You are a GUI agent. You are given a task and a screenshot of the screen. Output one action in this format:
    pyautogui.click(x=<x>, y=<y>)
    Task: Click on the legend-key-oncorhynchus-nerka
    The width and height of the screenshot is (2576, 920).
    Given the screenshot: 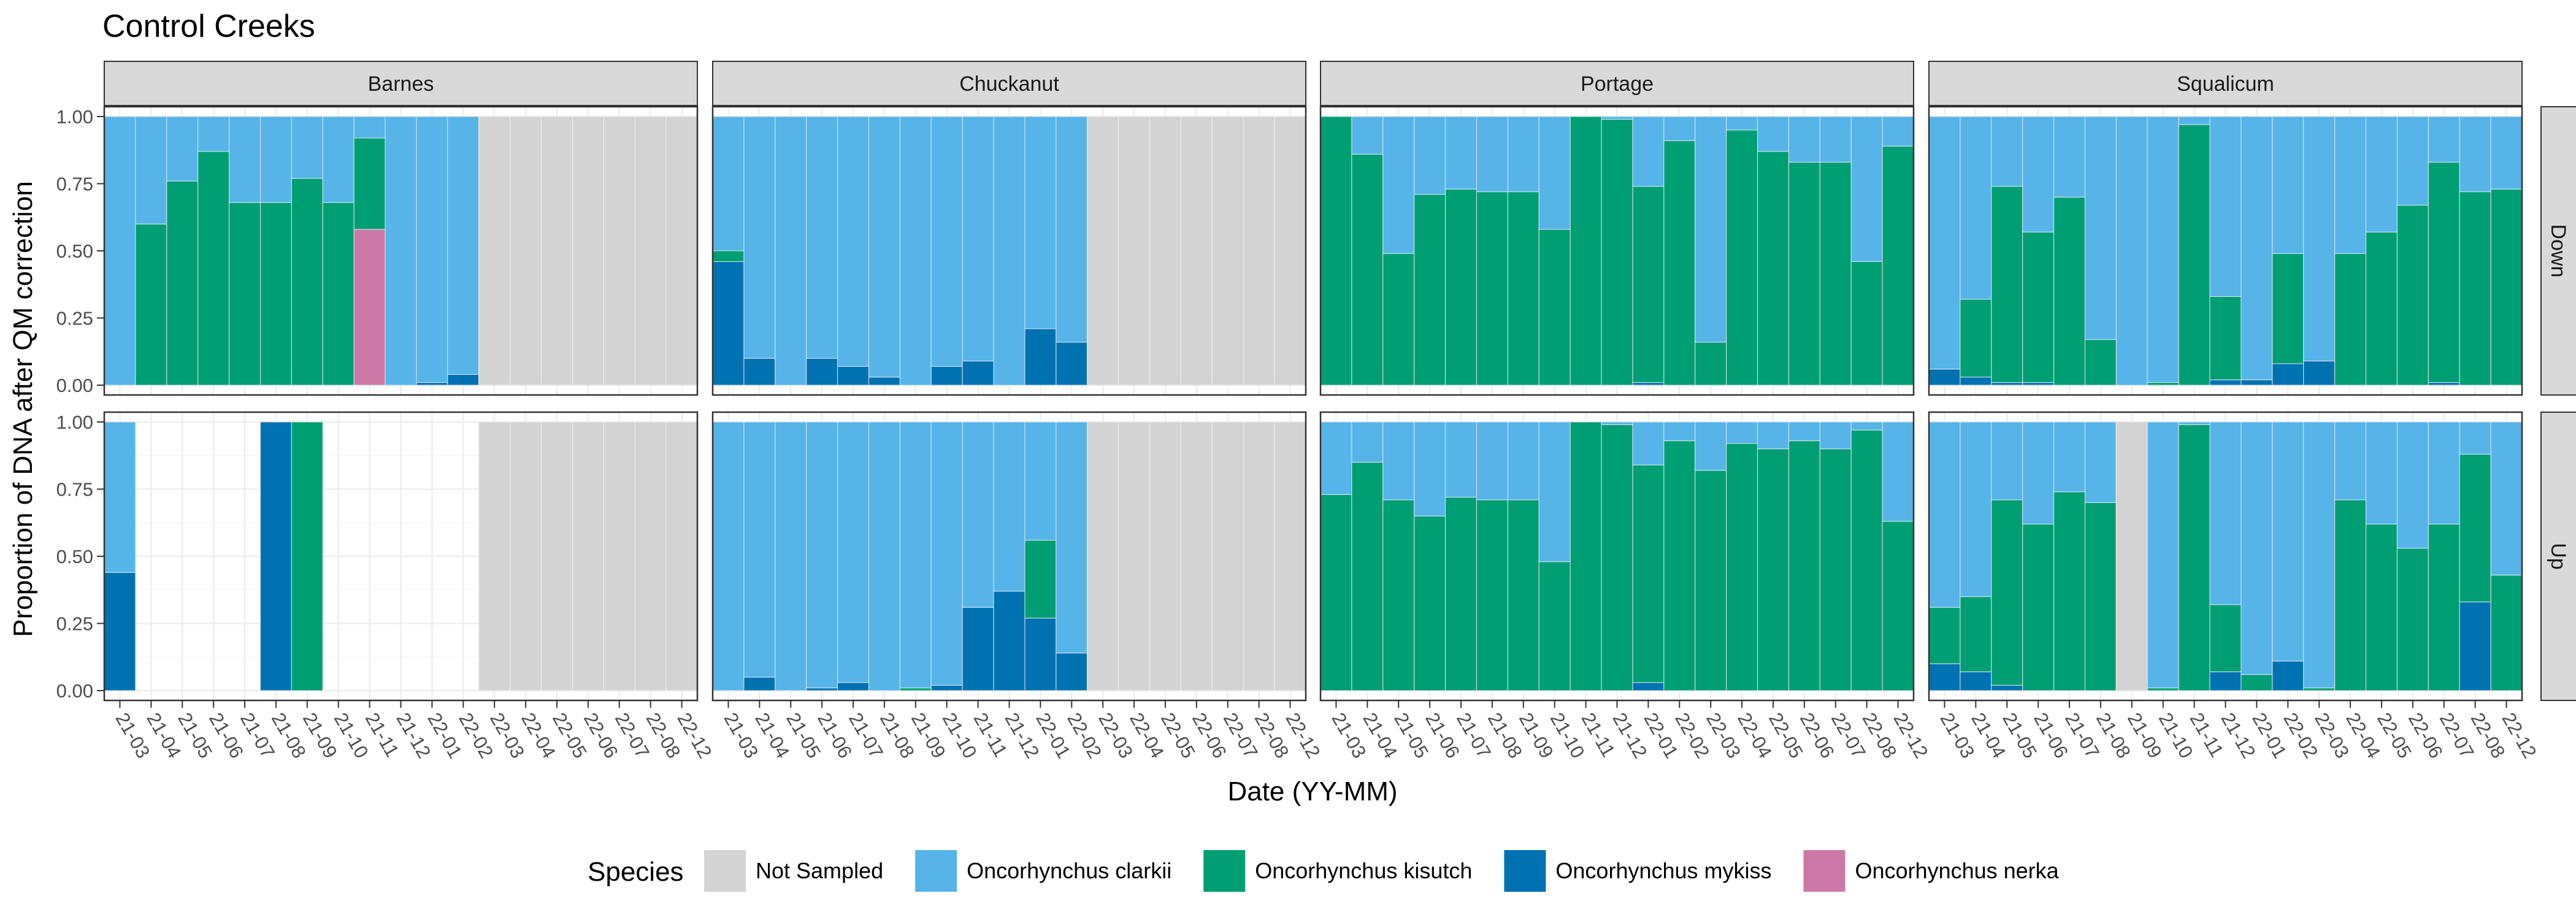 What is the action you would take?
    pyautogui.click(x=1824, y=871)
    